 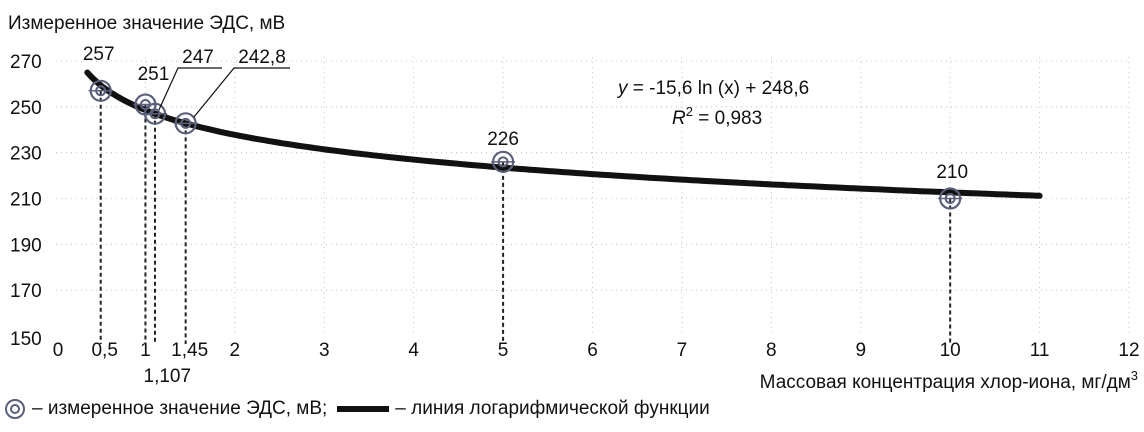 I want to click on point-label: 247, so click(x=198, y=57).